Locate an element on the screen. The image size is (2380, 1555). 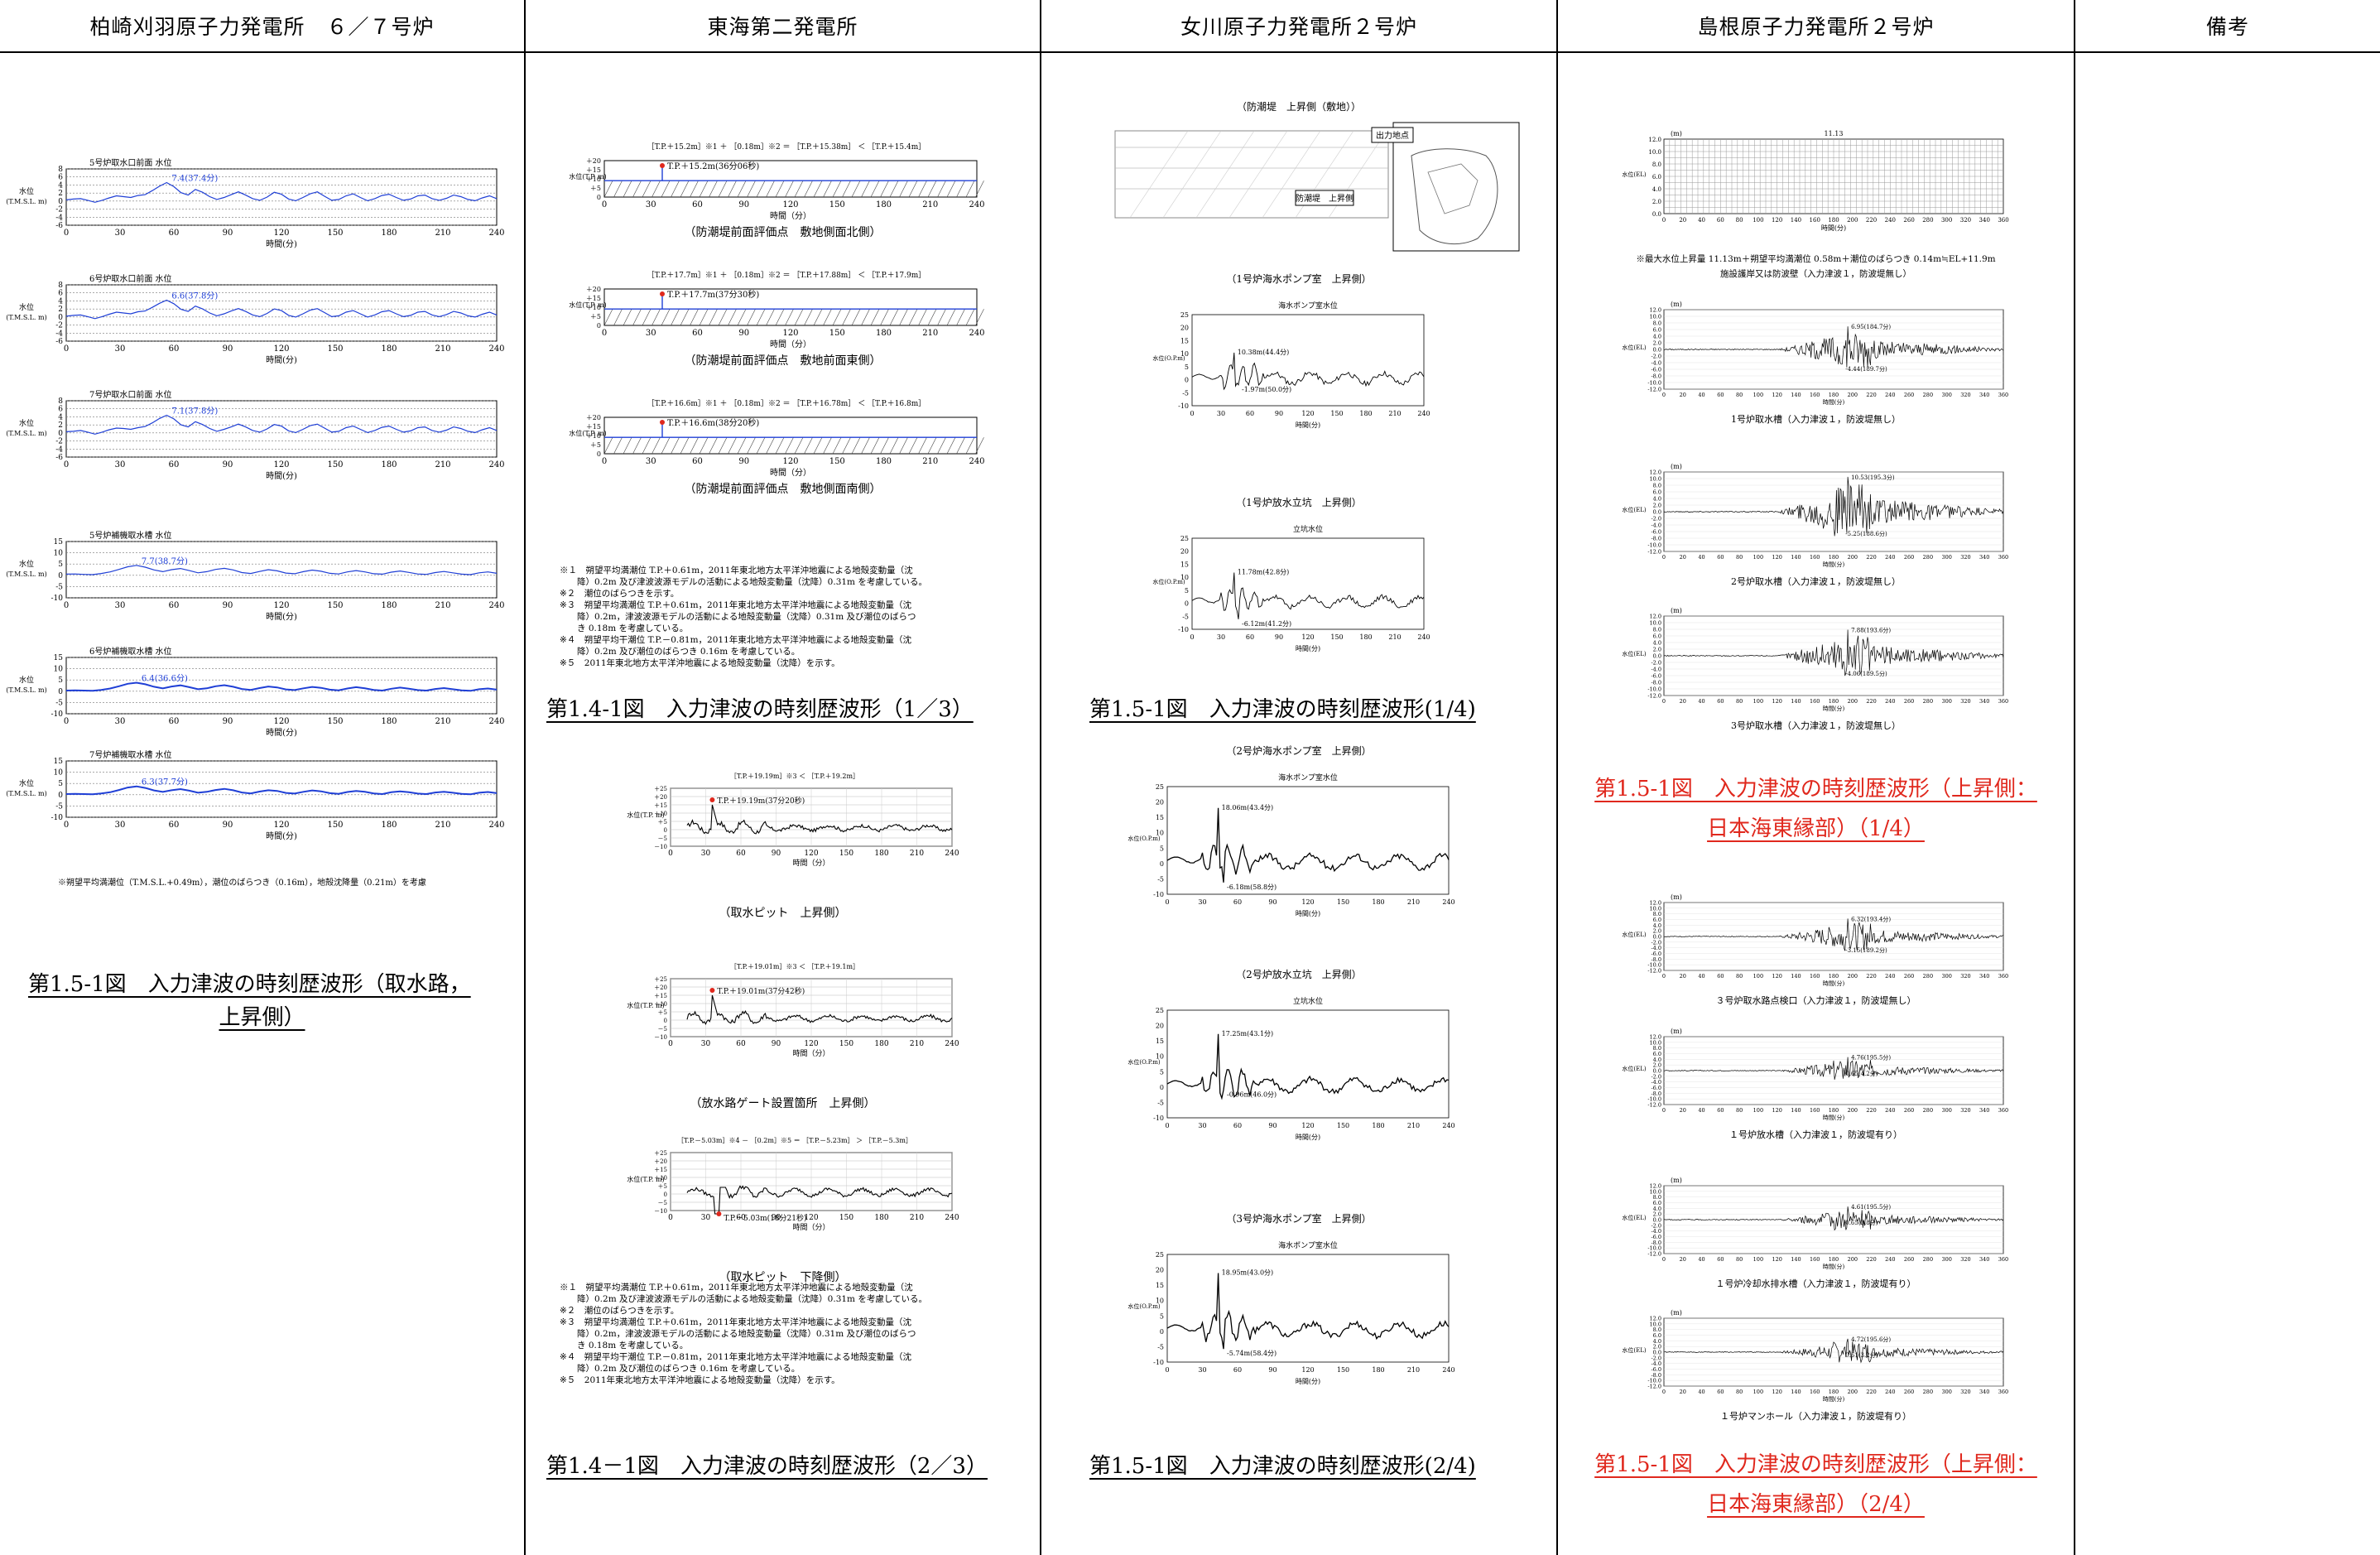
shimane-ytick: 0.0 is located at coordinates (1657, 512).